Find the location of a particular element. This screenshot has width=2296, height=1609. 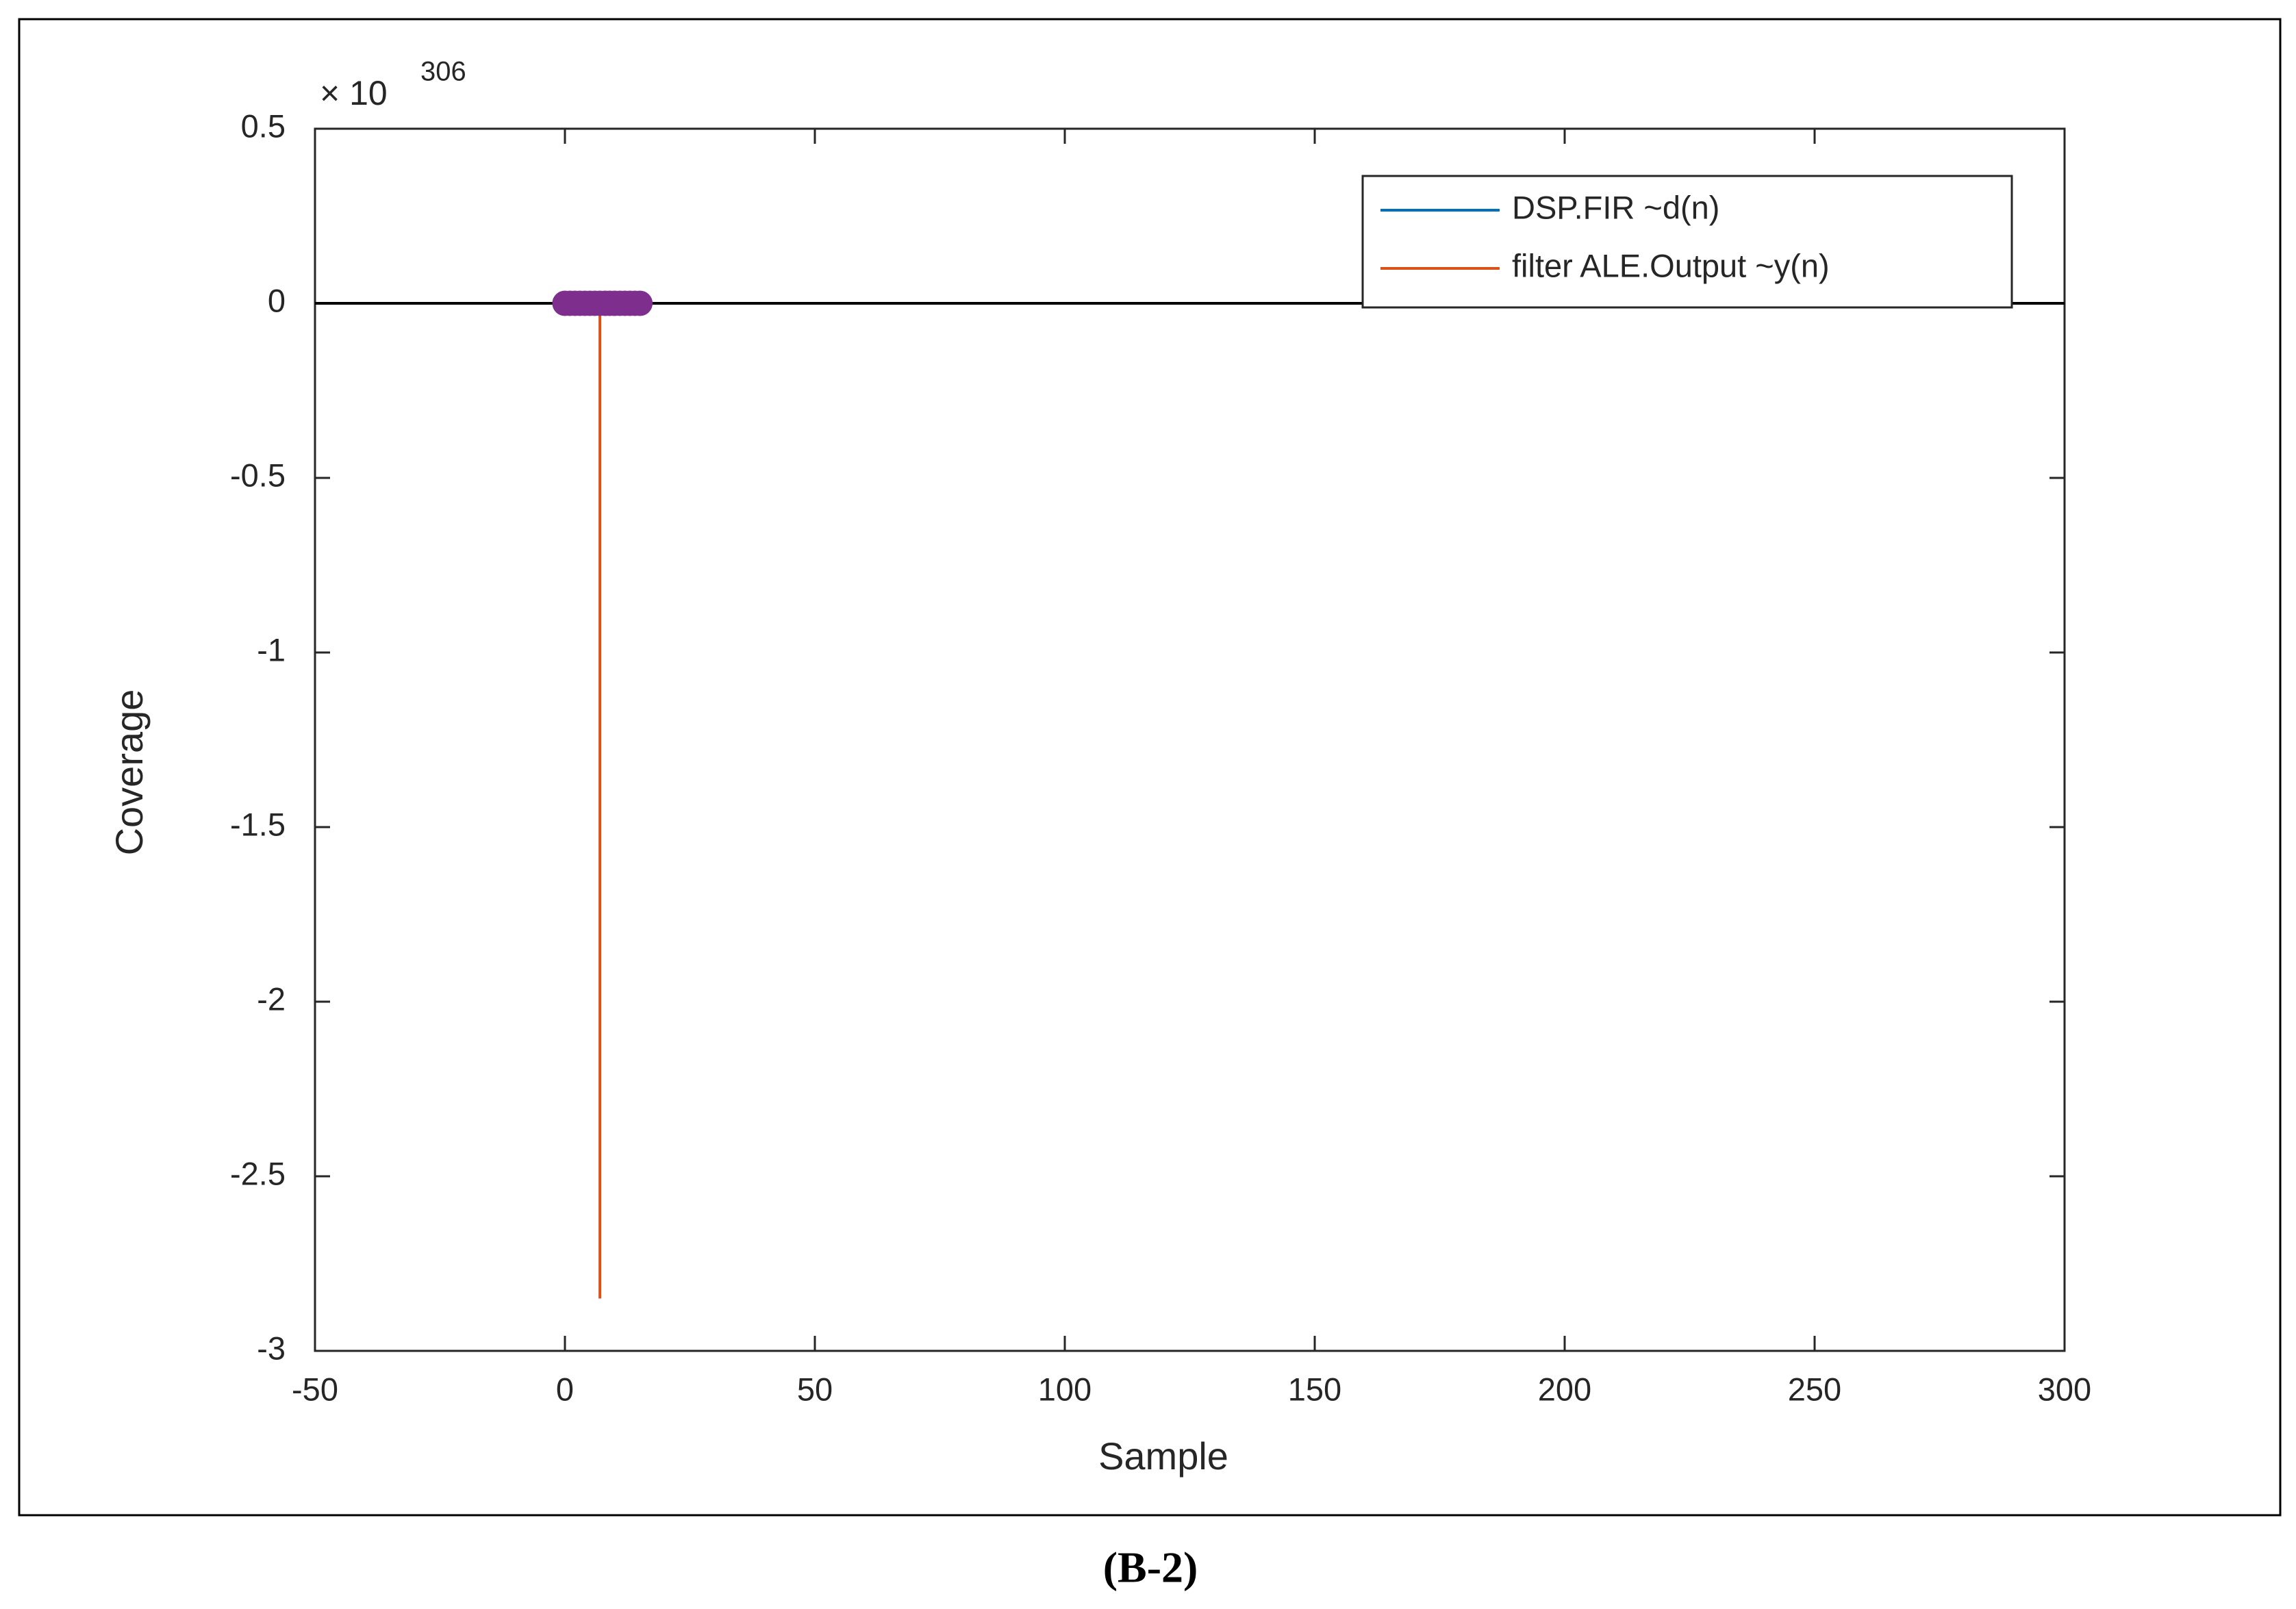

x-tick-label: 0 is located at coordinates (565, 1389).